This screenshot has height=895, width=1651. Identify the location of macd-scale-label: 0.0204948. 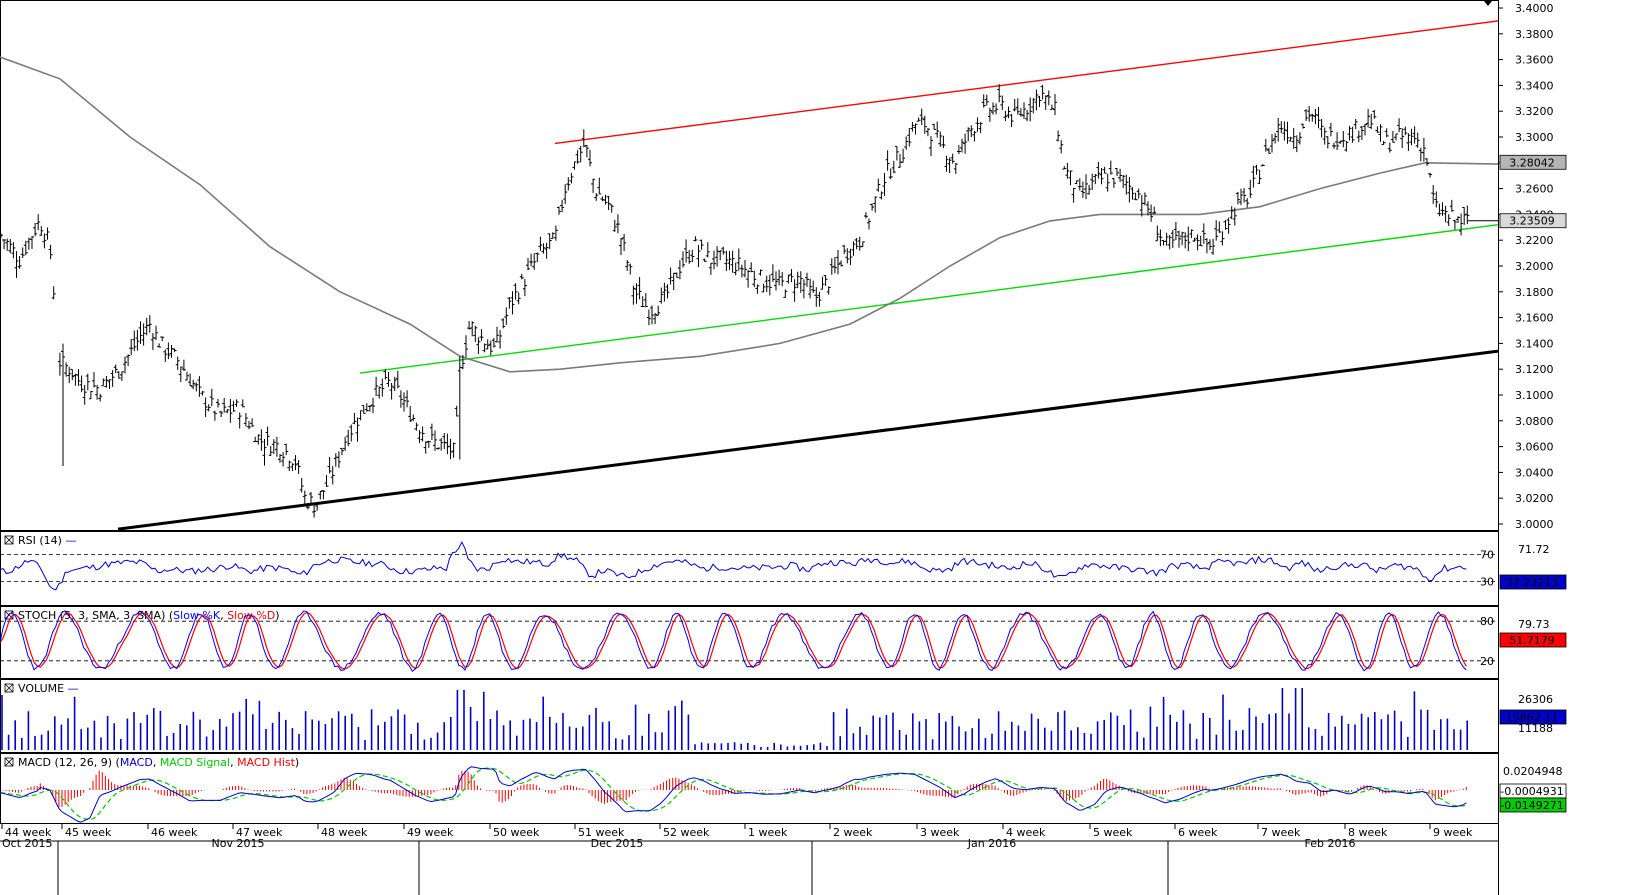
(1533, 771).